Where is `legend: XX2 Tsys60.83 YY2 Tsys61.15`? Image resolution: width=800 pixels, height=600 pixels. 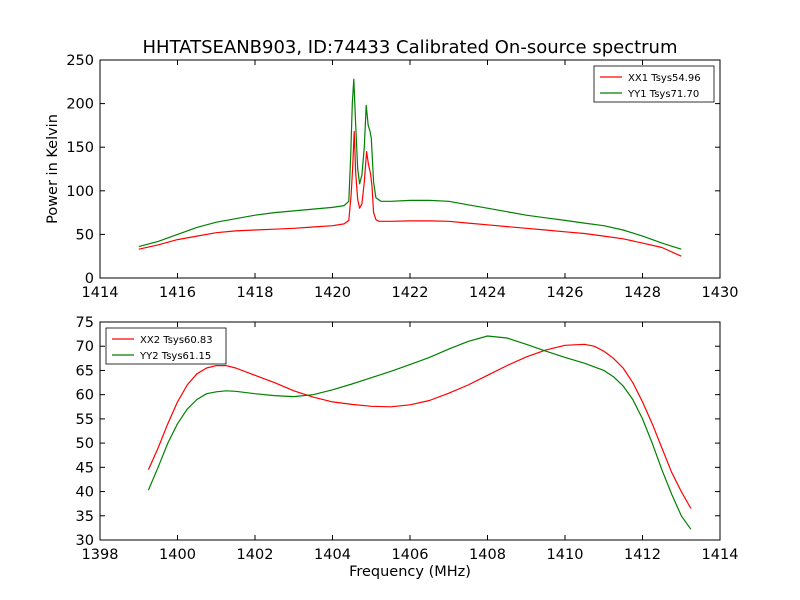 legend: XX2 Tsys60.83 YY2 Tsys61.15 is located at coordinates (166, 346).